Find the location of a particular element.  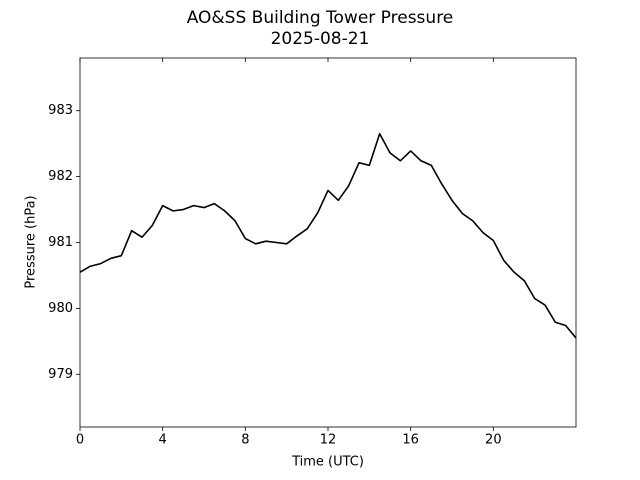

x-tick-label: 20 is located at coordinates (493, 440).